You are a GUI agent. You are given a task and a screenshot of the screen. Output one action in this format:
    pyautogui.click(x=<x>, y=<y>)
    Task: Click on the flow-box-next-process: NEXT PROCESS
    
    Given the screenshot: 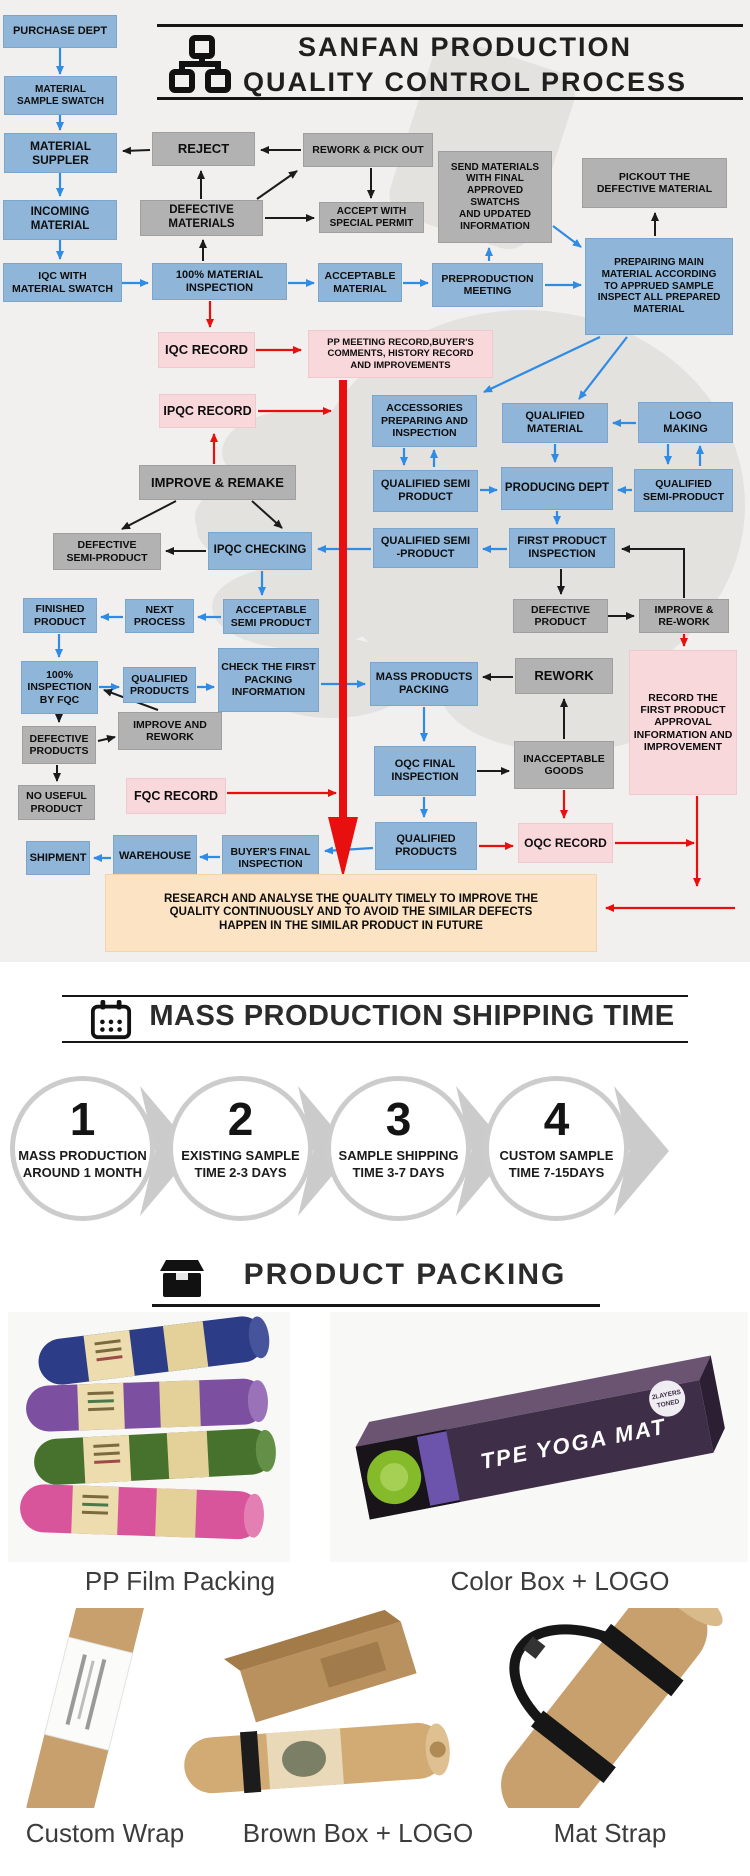 What is the action you would take?
    pyautogui.click(x=159, y=616)
    